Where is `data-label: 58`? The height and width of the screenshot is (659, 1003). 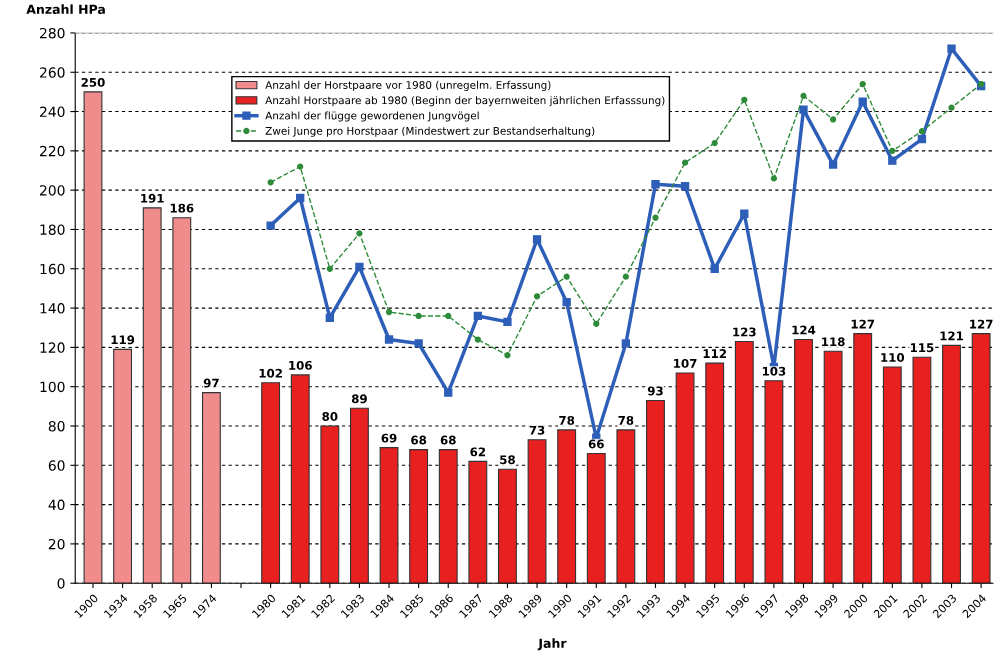
data-label: 58 is located at coordinates (507, 460).